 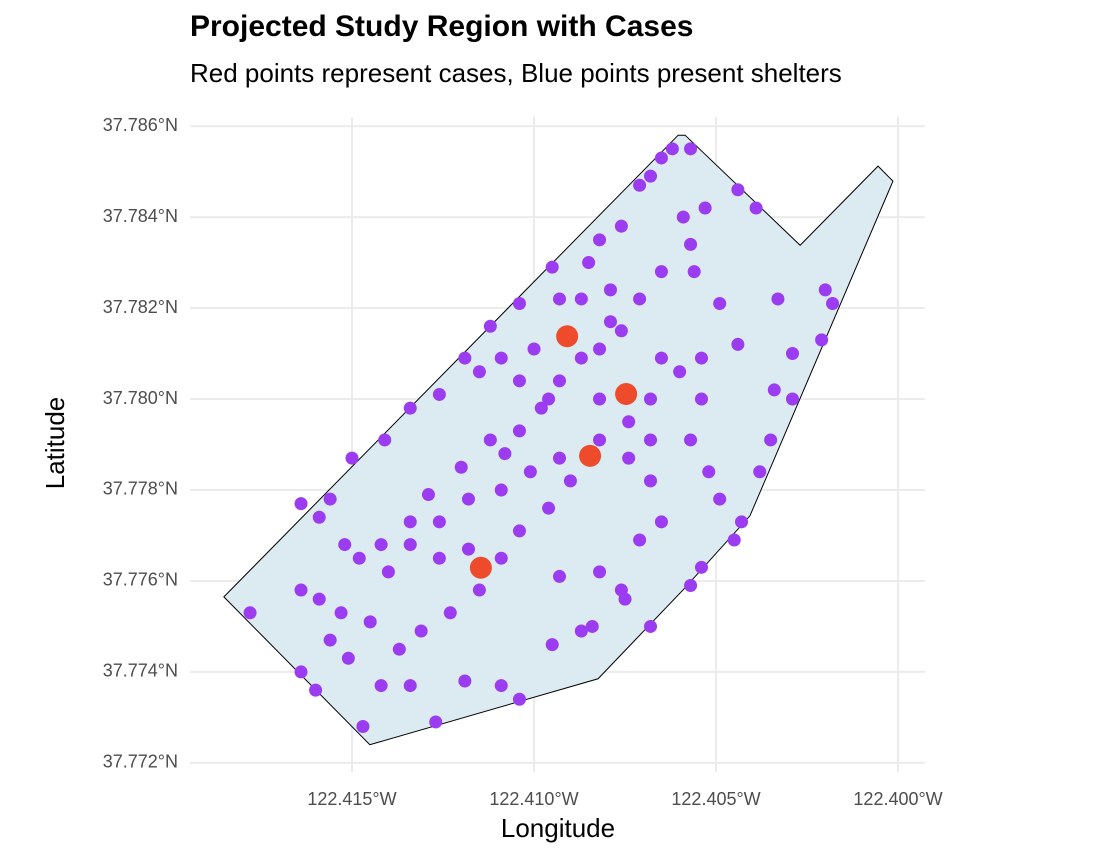 What do you see at coordinates (140, 762) in the screenshot?
I see `y-tick-label: 37.772°N` at bounding box center [140, 762].